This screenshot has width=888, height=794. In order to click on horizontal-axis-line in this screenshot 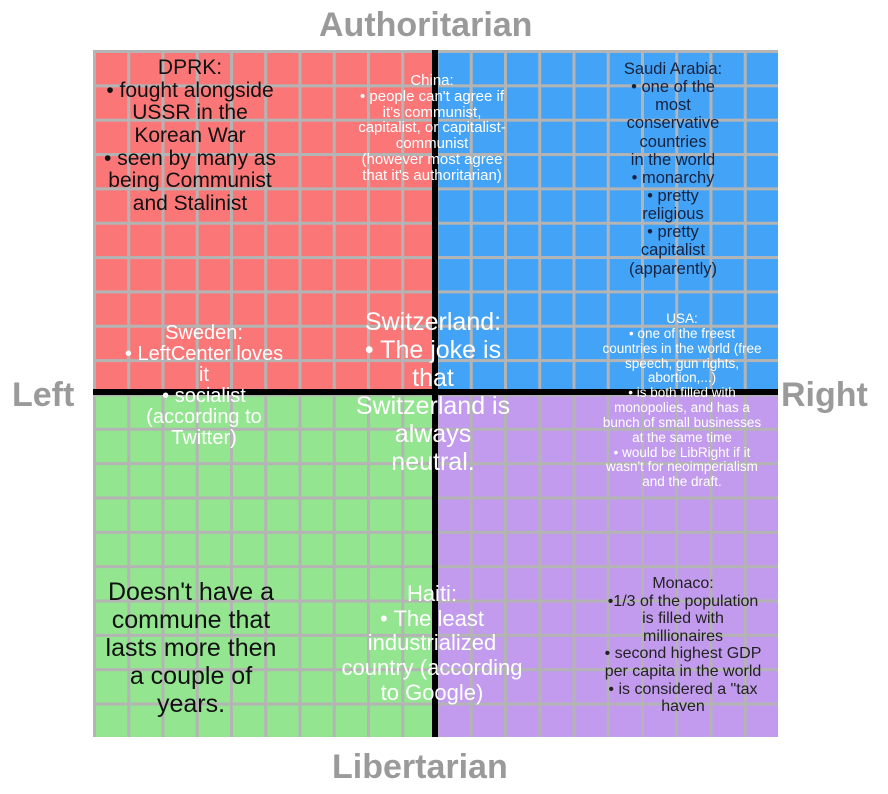, I will do `click(435, 392)`.